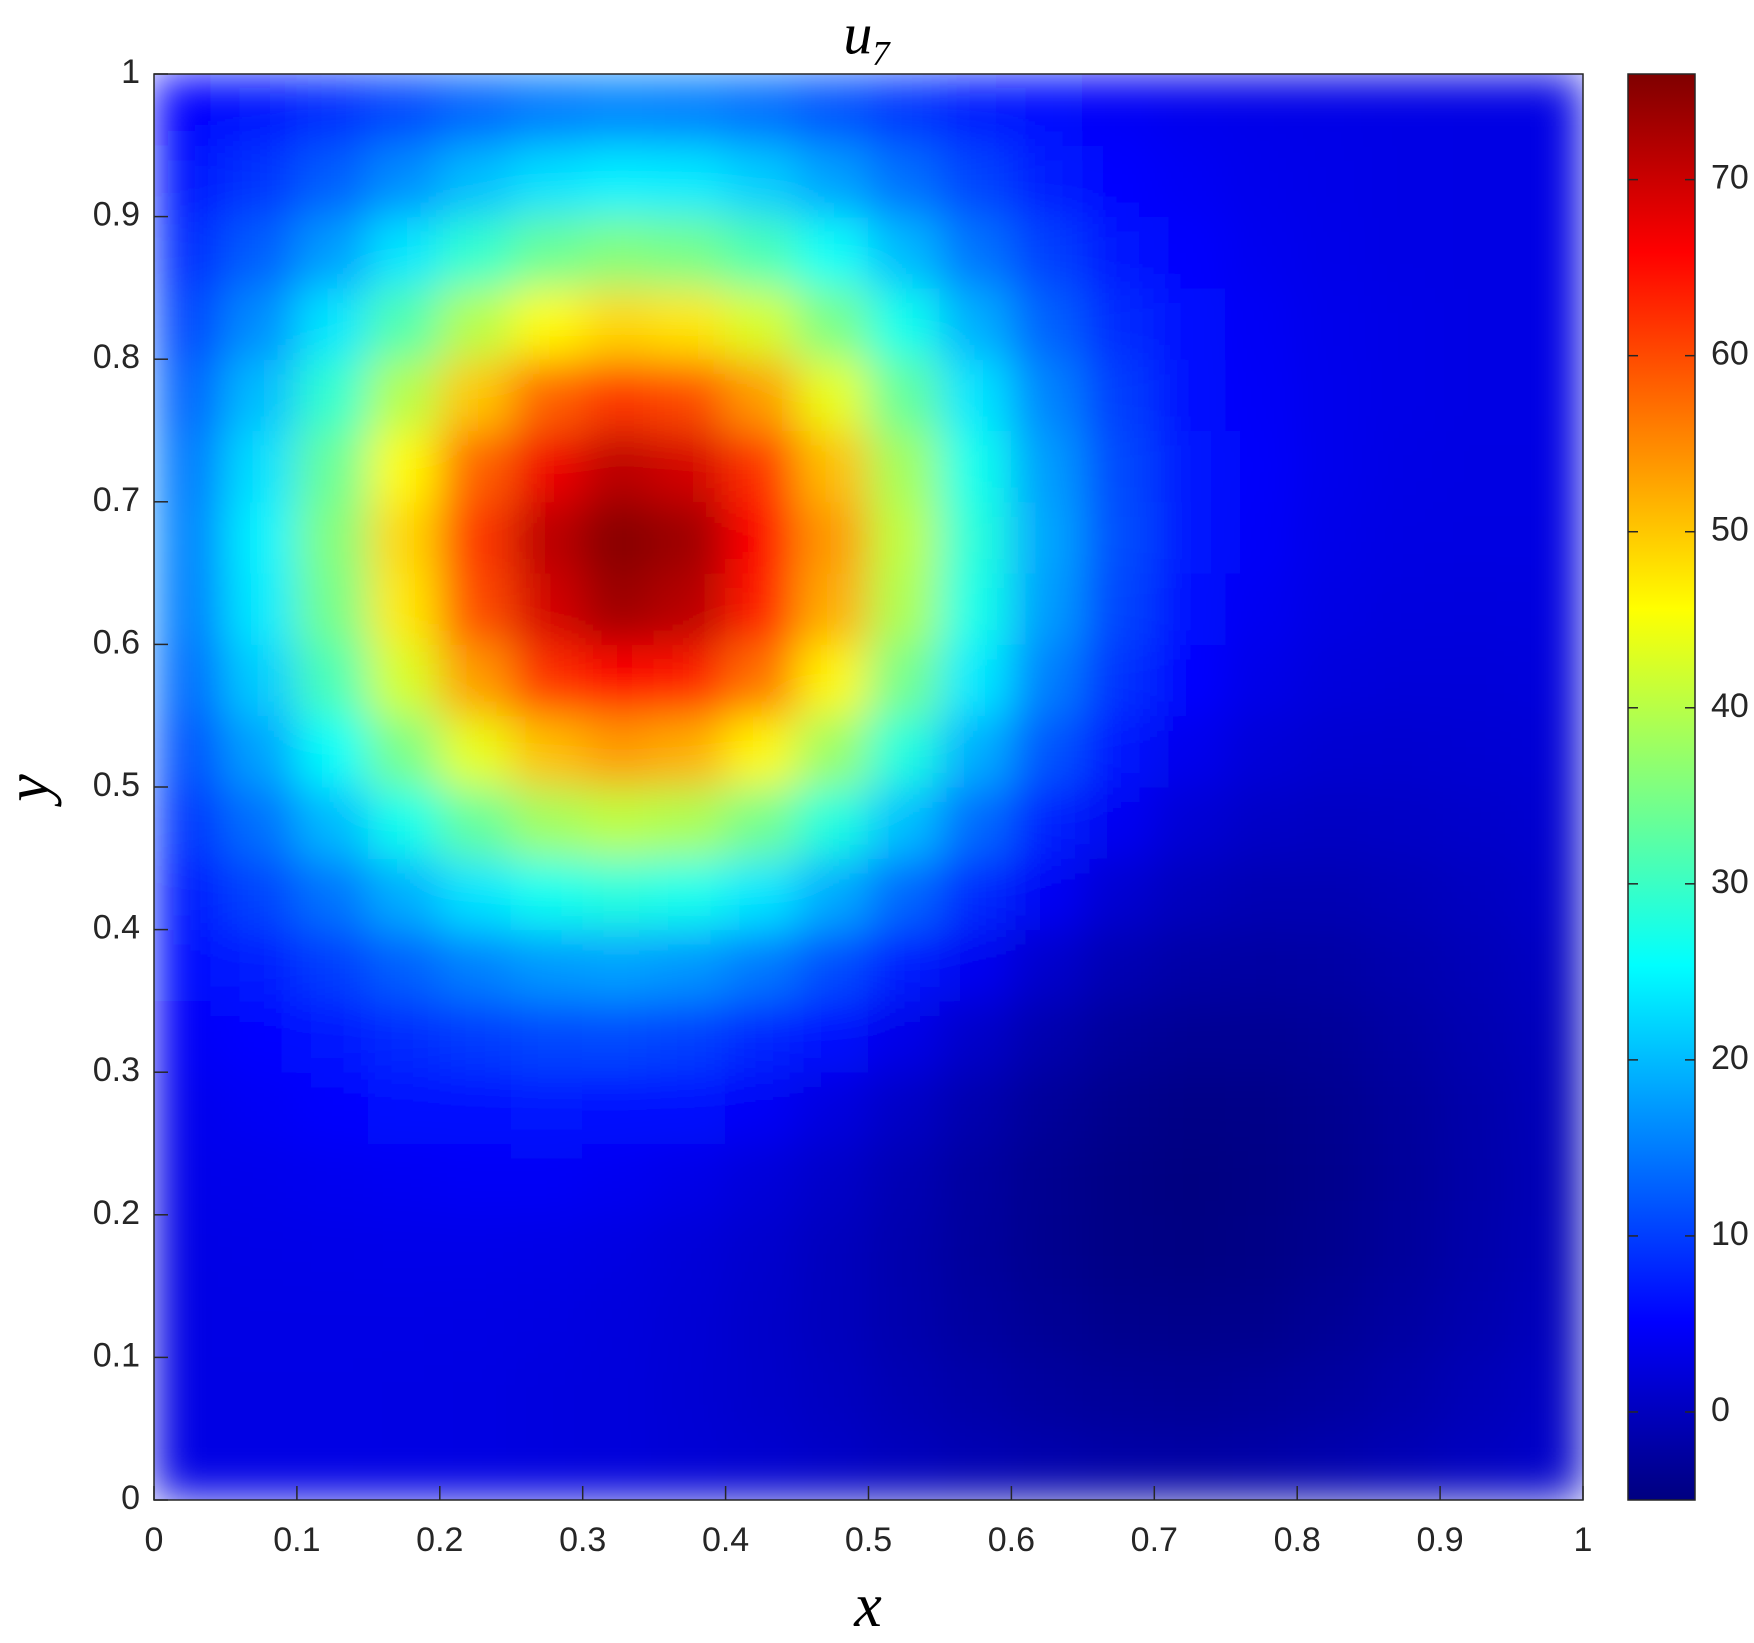 Image resolution: width=1754 pixels, height=1643 pixels. I want to click on y-tick-label: 0.6, so click(116, 642).